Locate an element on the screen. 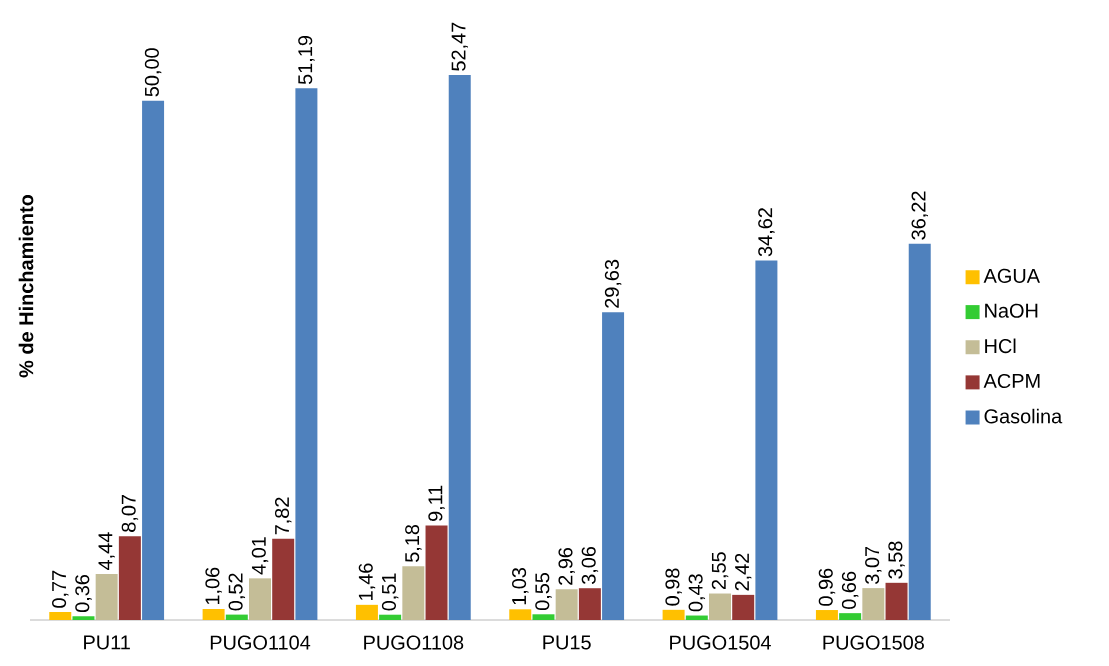 This screenshot has height=666, width=1109. x-tick-label: PUGO1504 is located at coordinates (720, 642).